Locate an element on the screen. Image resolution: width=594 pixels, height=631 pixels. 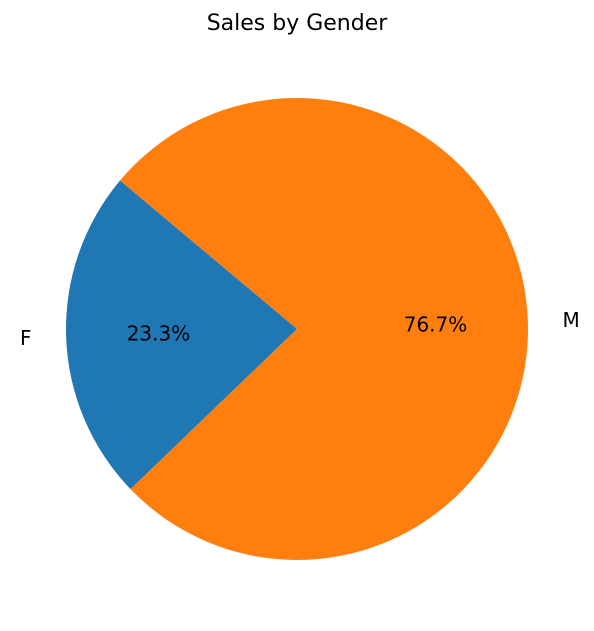
chart-title: Sales by Gender is located at coordinates (298, 23).